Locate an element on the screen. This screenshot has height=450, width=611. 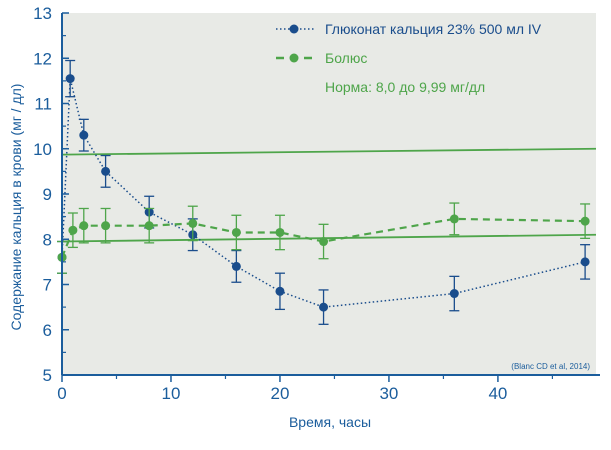
legend-series2-label: Болюс is located at coordinates (346, 58).